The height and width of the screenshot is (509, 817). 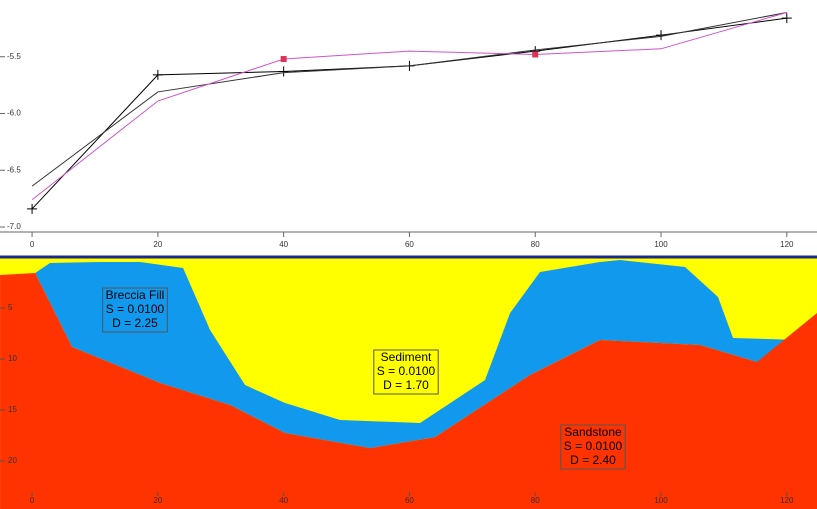 I want to click on y-tick-label: -7.0, so click(x=14, y=226).